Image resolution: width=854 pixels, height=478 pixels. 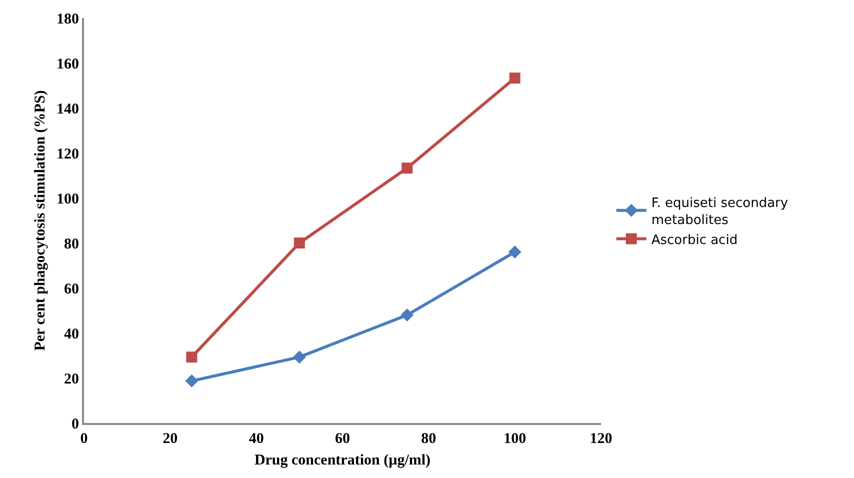 What do you see at coordinates (515, 439) in the screenshot?
I see `x-tick-label: 100` at bounding box center [515, 439].